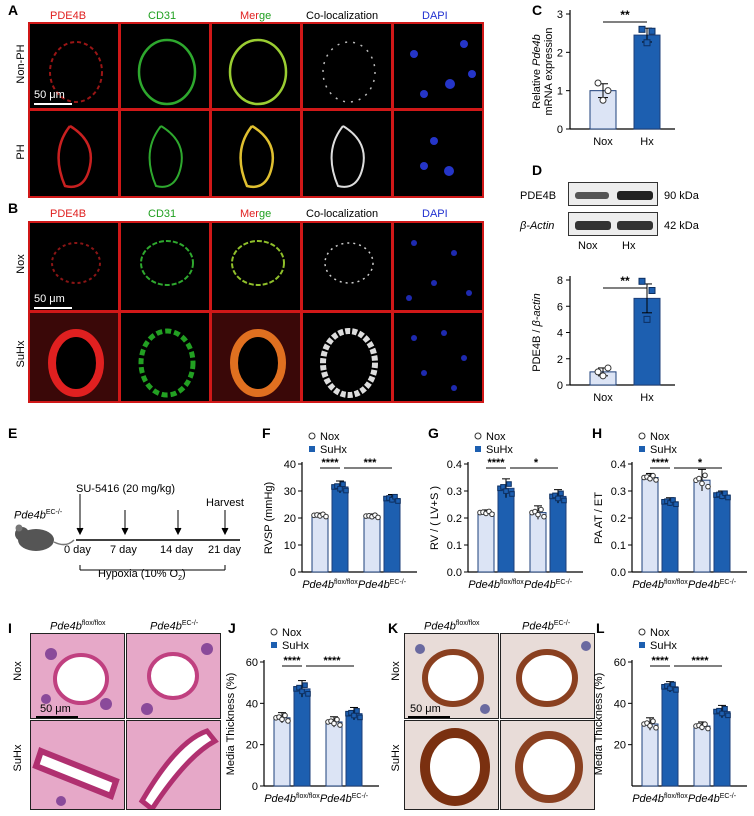 The height and width of the screenshot is (816, 754). Describe the element at coordinates (342, 214) in the screenshot. I see `channel-label-coloc-b: Co-localization` at that location.